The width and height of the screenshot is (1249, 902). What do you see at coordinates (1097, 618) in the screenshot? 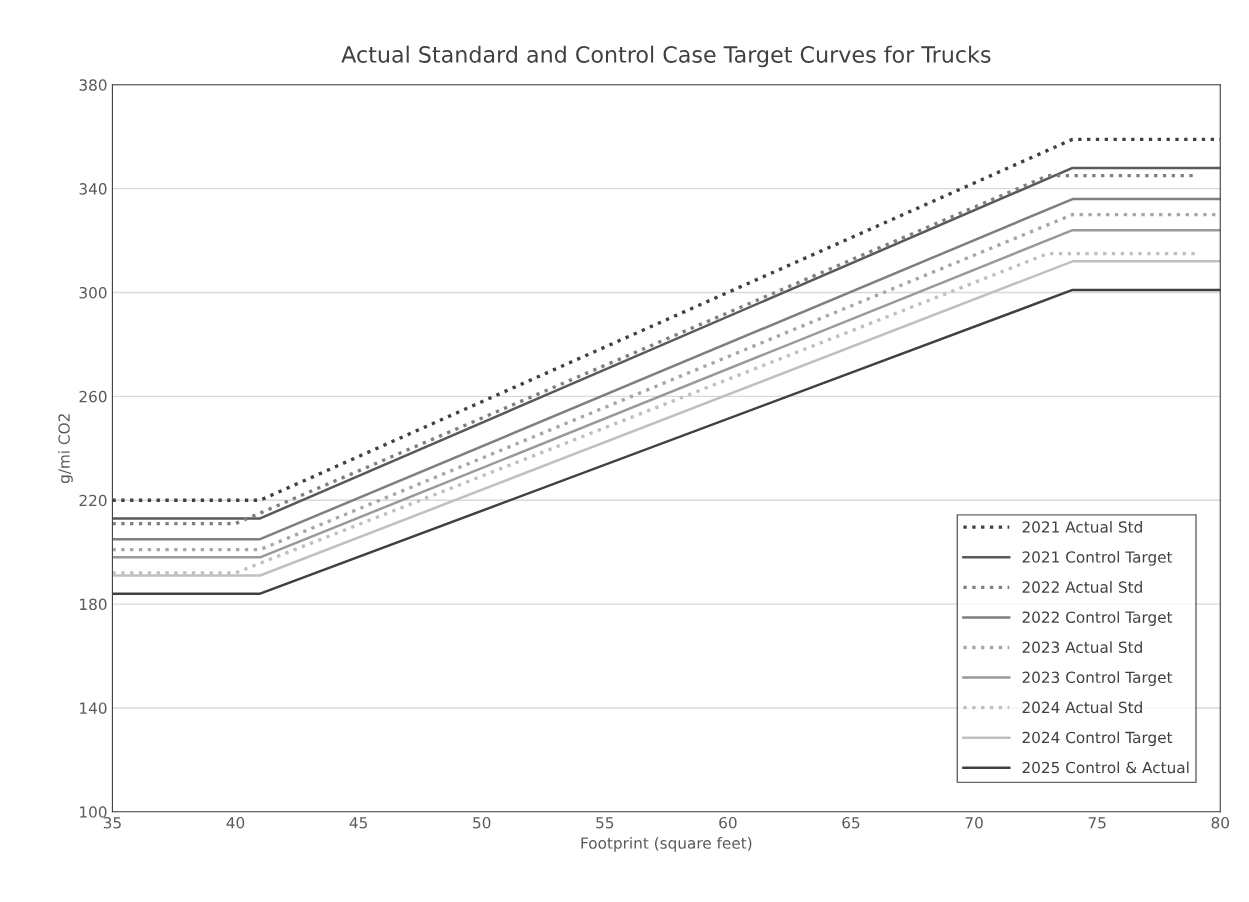
I see `legend-label: 2022 Control Target` at bounding box center [1097, 618].